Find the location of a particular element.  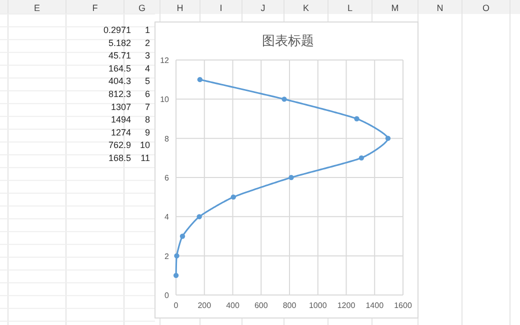

text: 164.5 is located at coordinates (119, 68).